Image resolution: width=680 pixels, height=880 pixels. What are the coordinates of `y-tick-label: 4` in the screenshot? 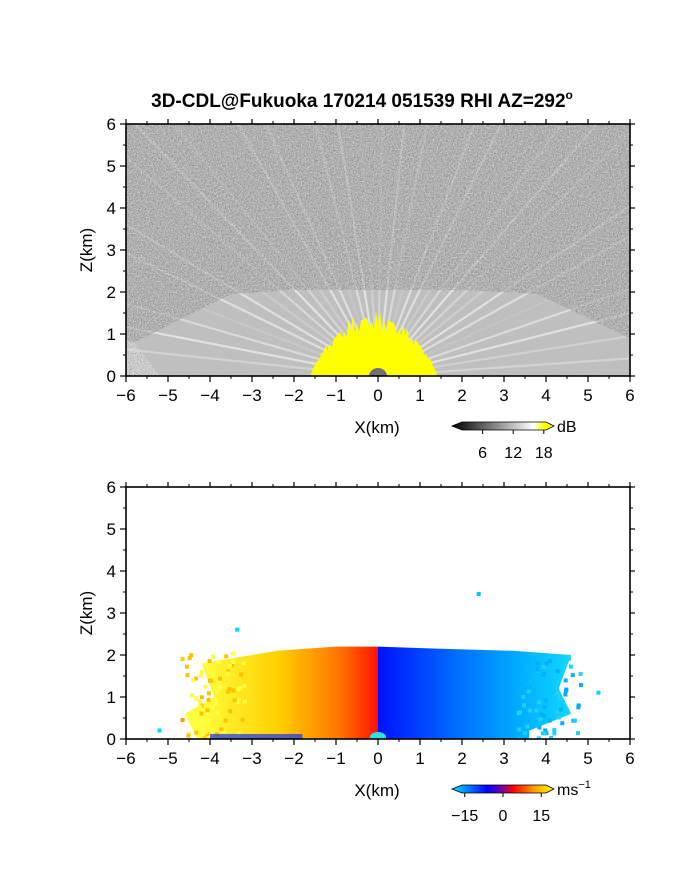 It's located at (111, 571).